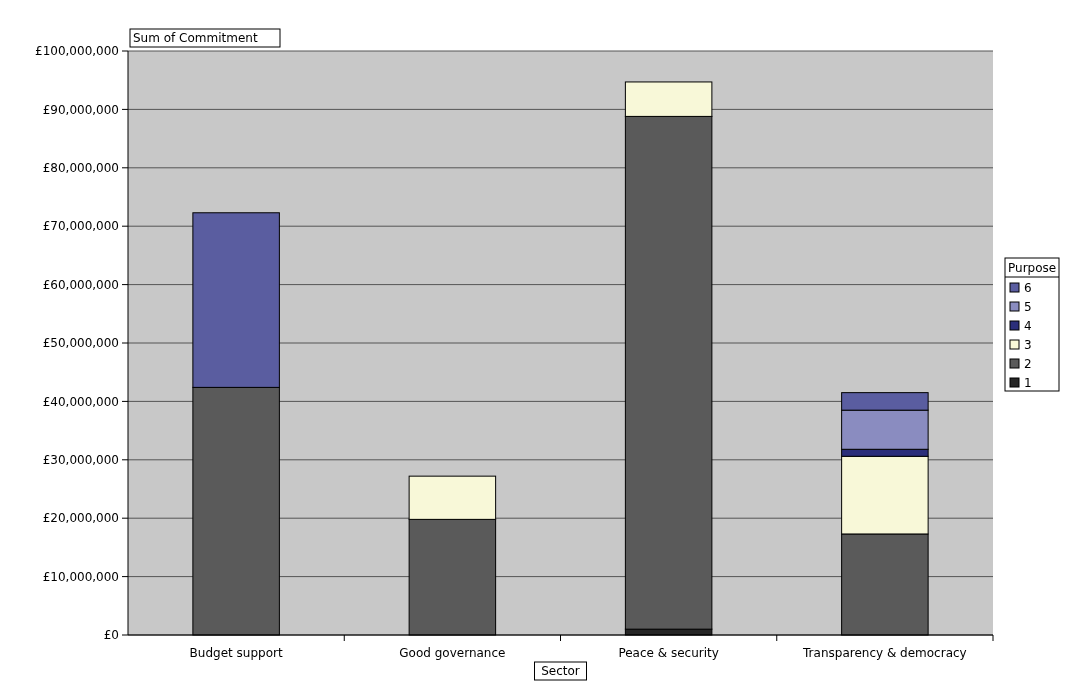 This screenshot has width=1069, height=695. Describe the element at coordinates (1028, 345) in the screenshot. I see `legend-label: 3` at that location.